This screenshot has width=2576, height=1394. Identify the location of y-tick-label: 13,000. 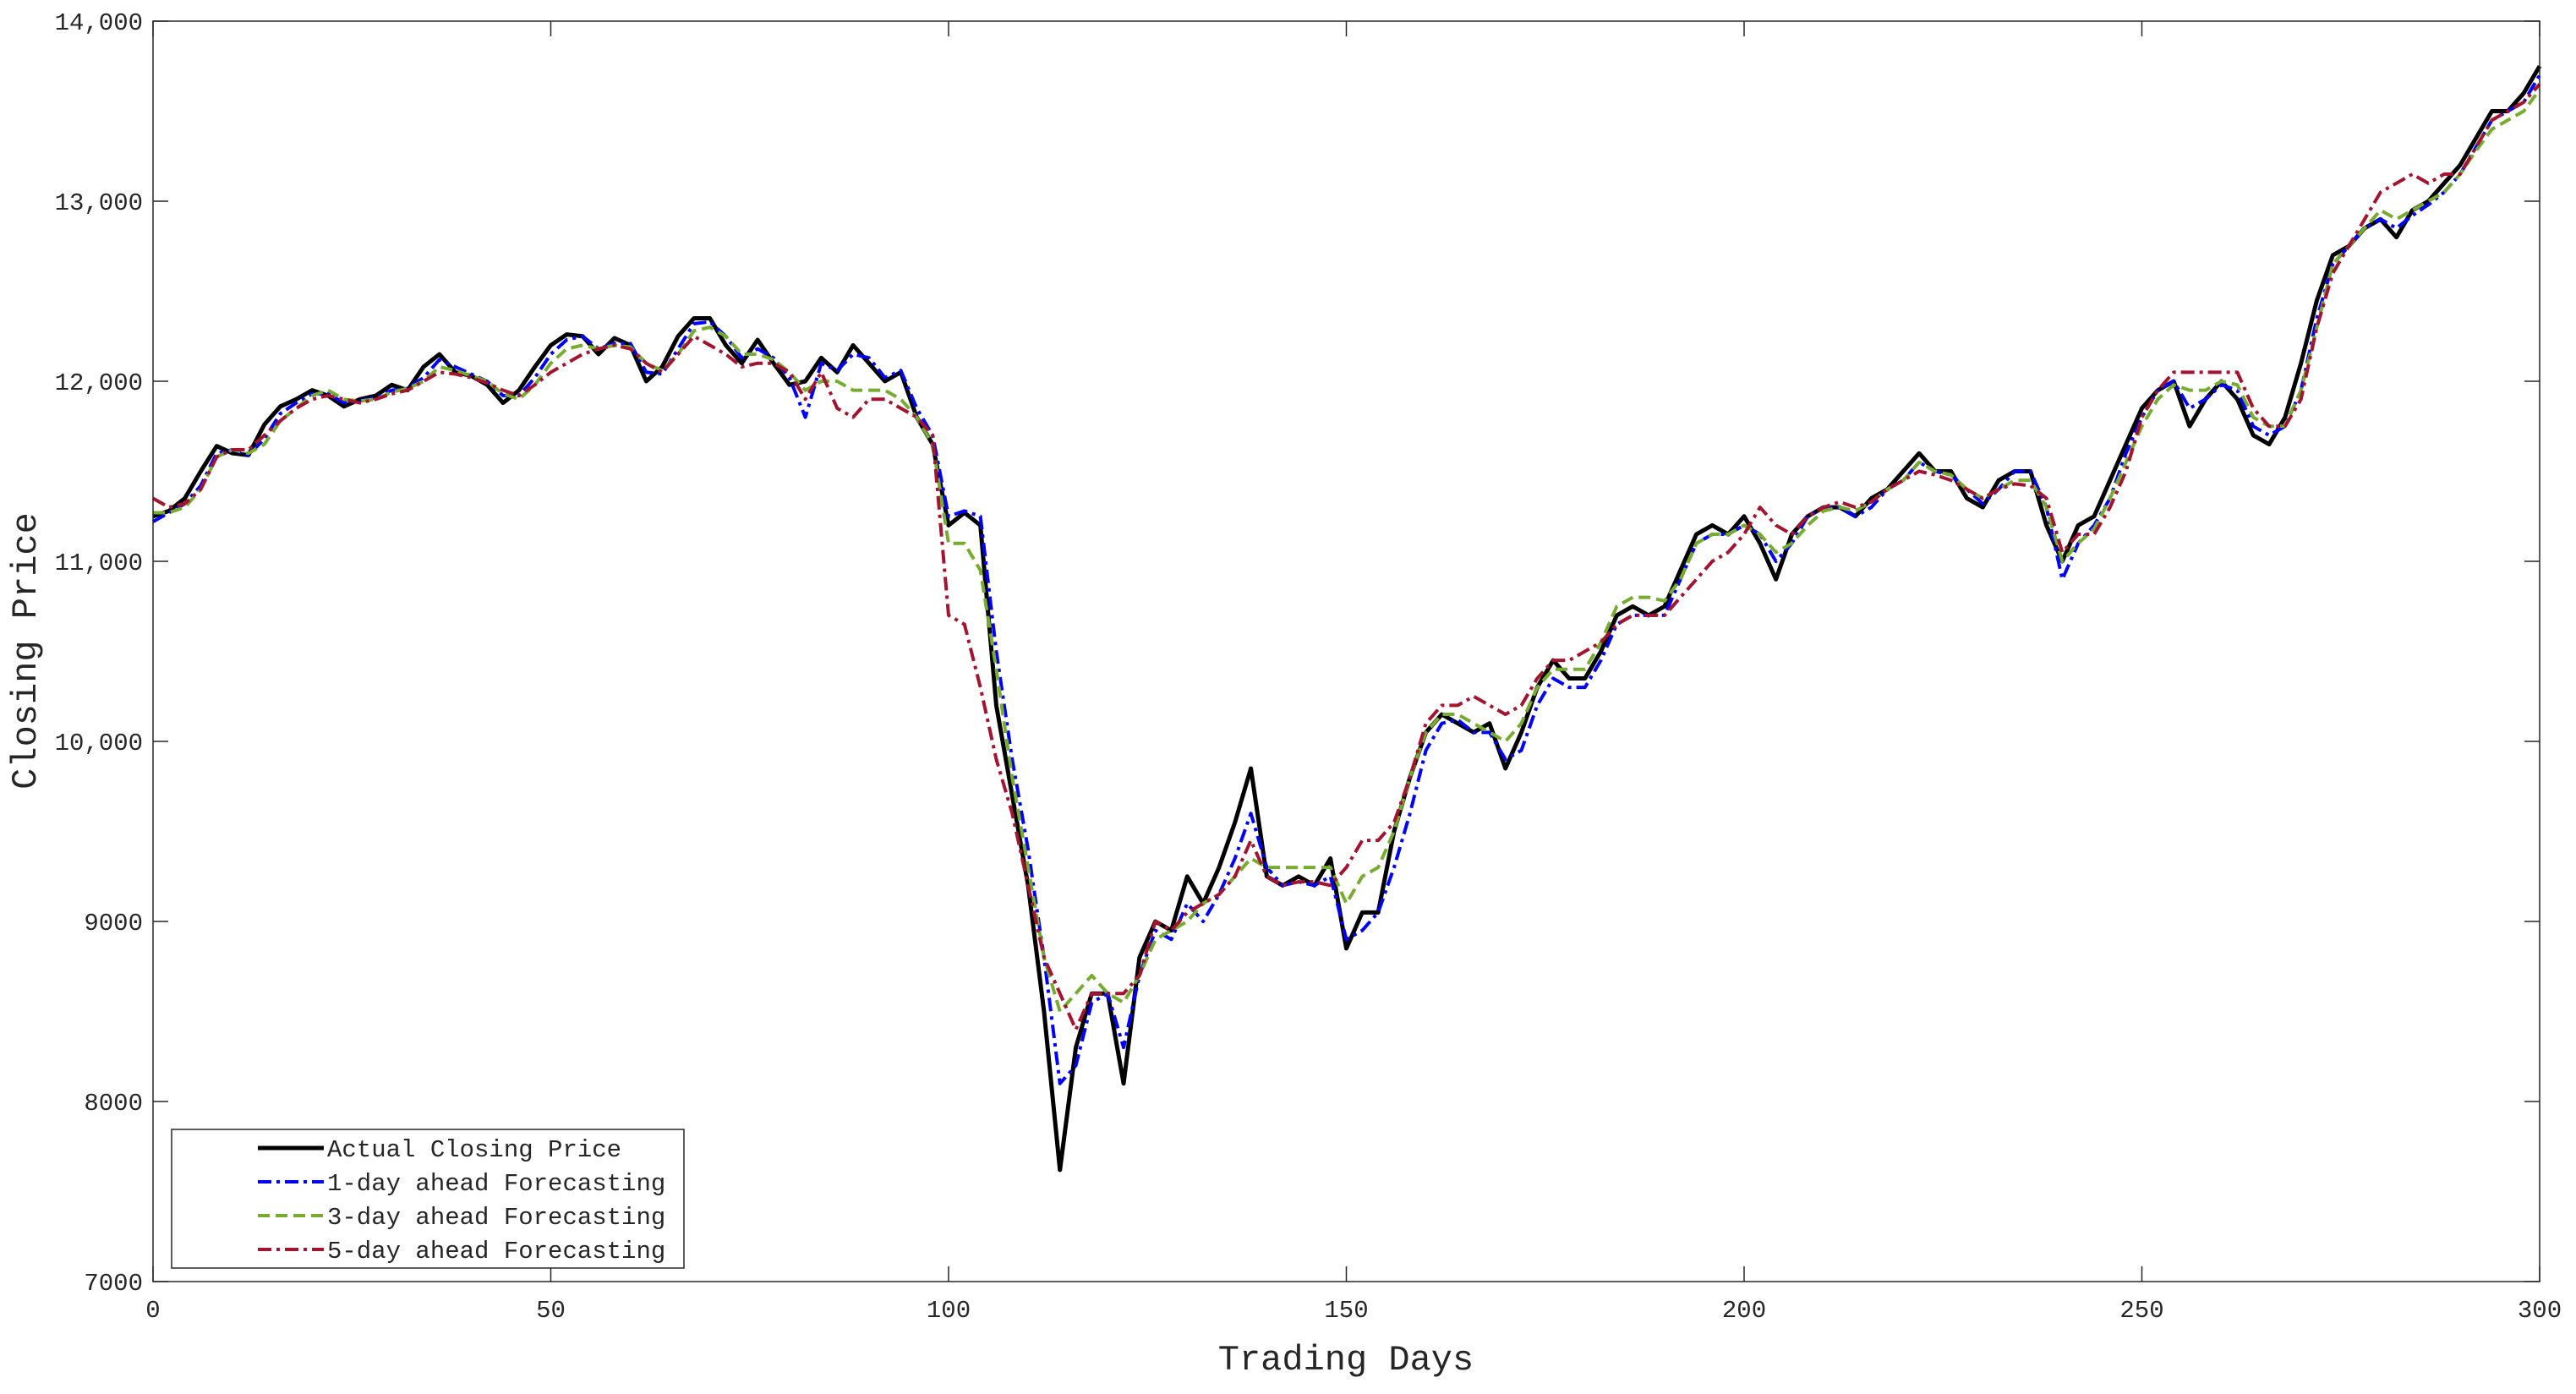
(99, 203).